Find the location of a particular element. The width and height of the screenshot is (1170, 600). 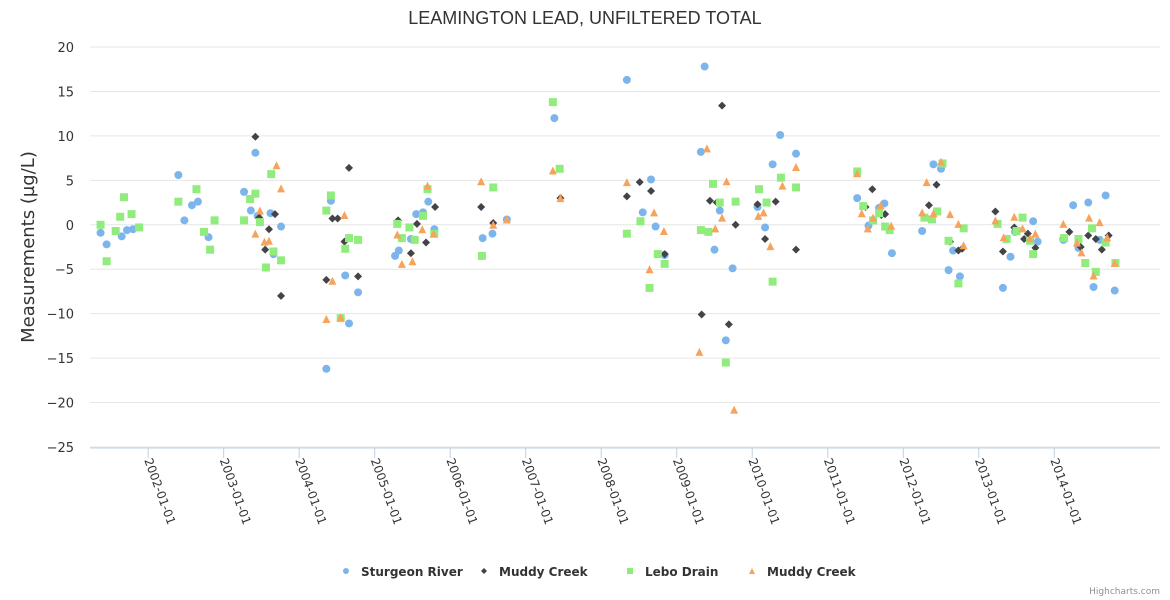

legend-marker-triangle-icon is located at coordinates (752, 571).